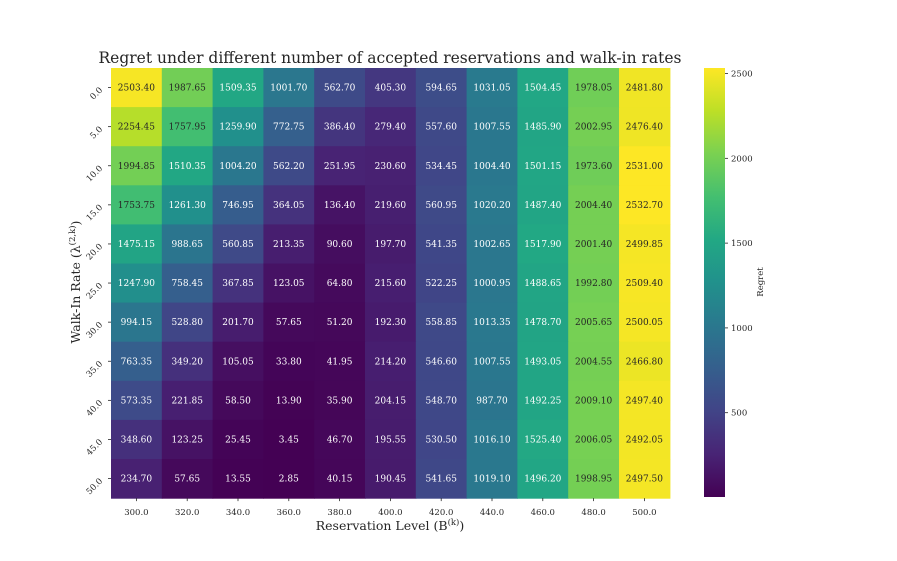 This screenshot has width=897, height=561. I want to click on cell-value-label: 562.70, so click(340, 89).